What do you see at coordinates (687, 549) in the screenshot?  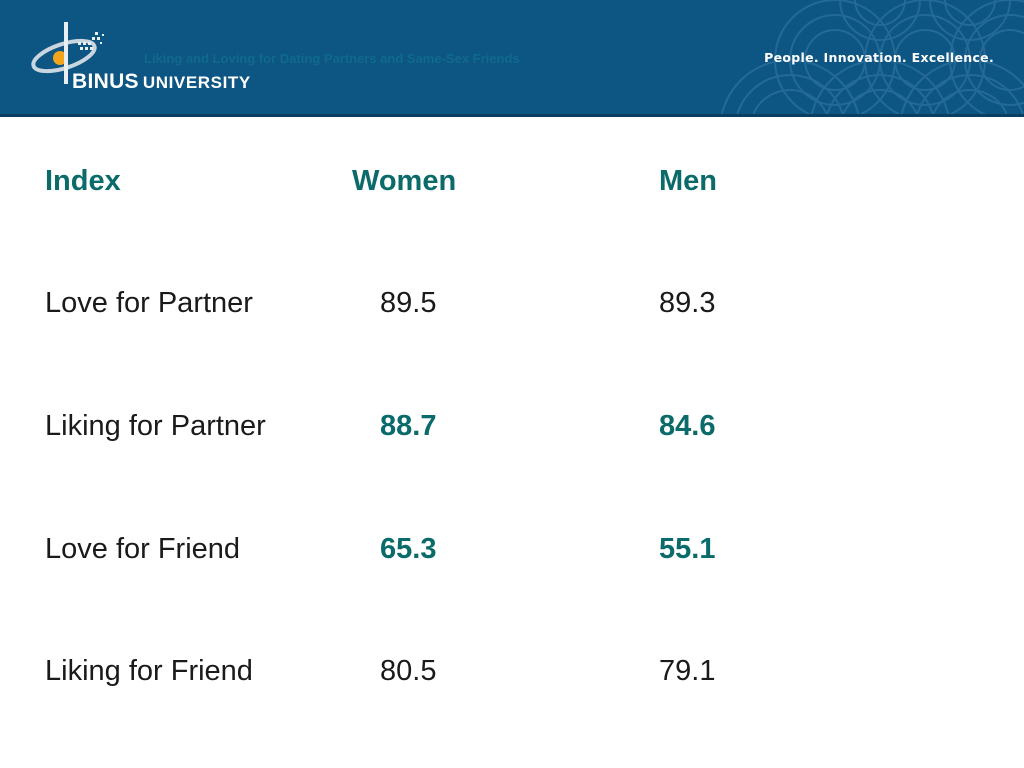 I see `row-men-value: 55.1` at bounding box center [687, 549].